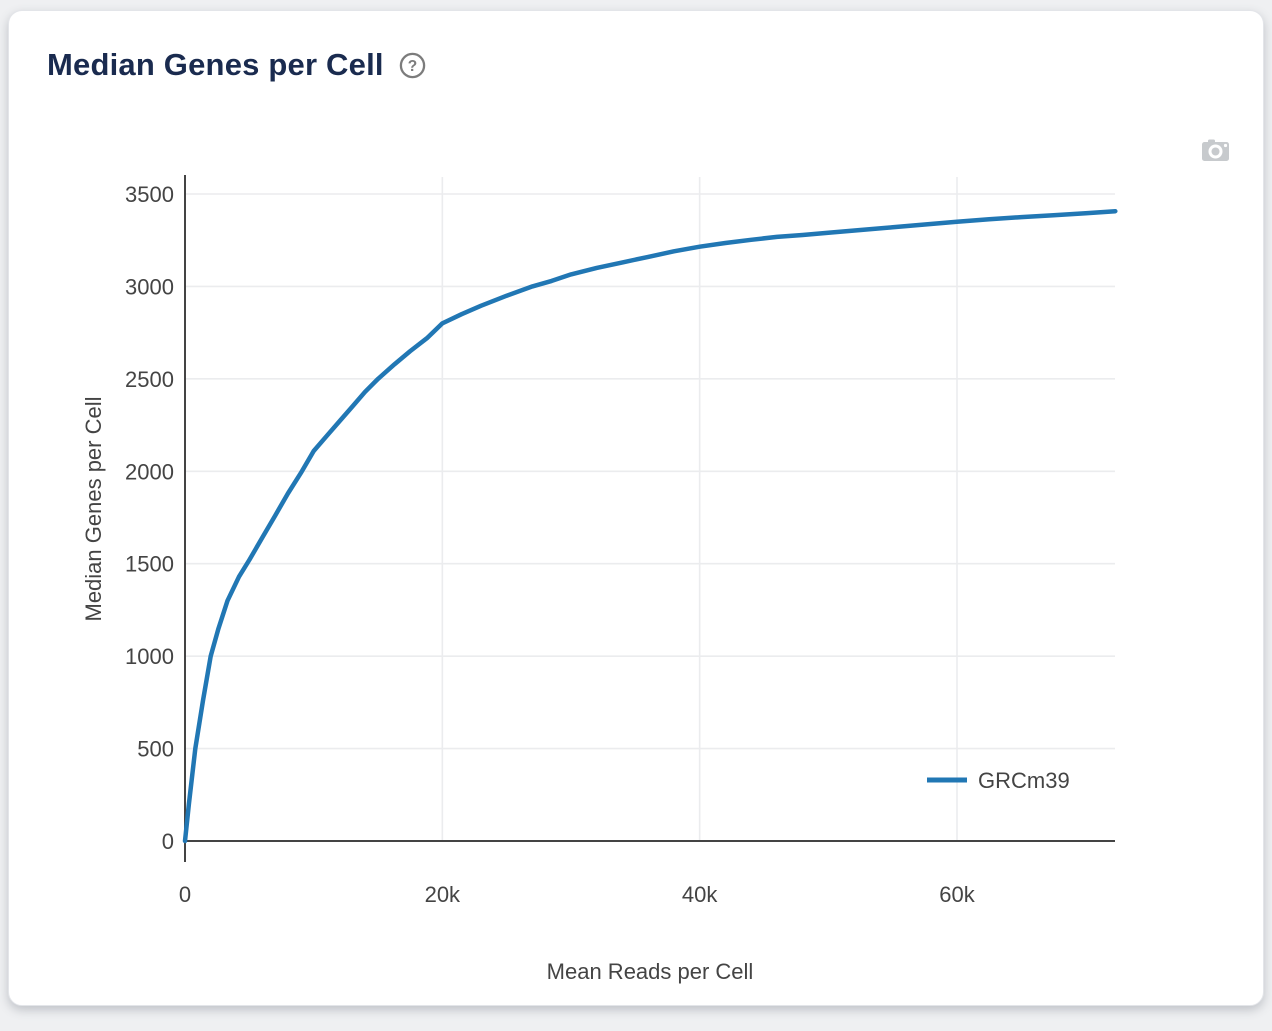 This screenshot has width=1272, height=1031. I want to click on legend-item-GRCm39: GRCm39, so click(998, 780).